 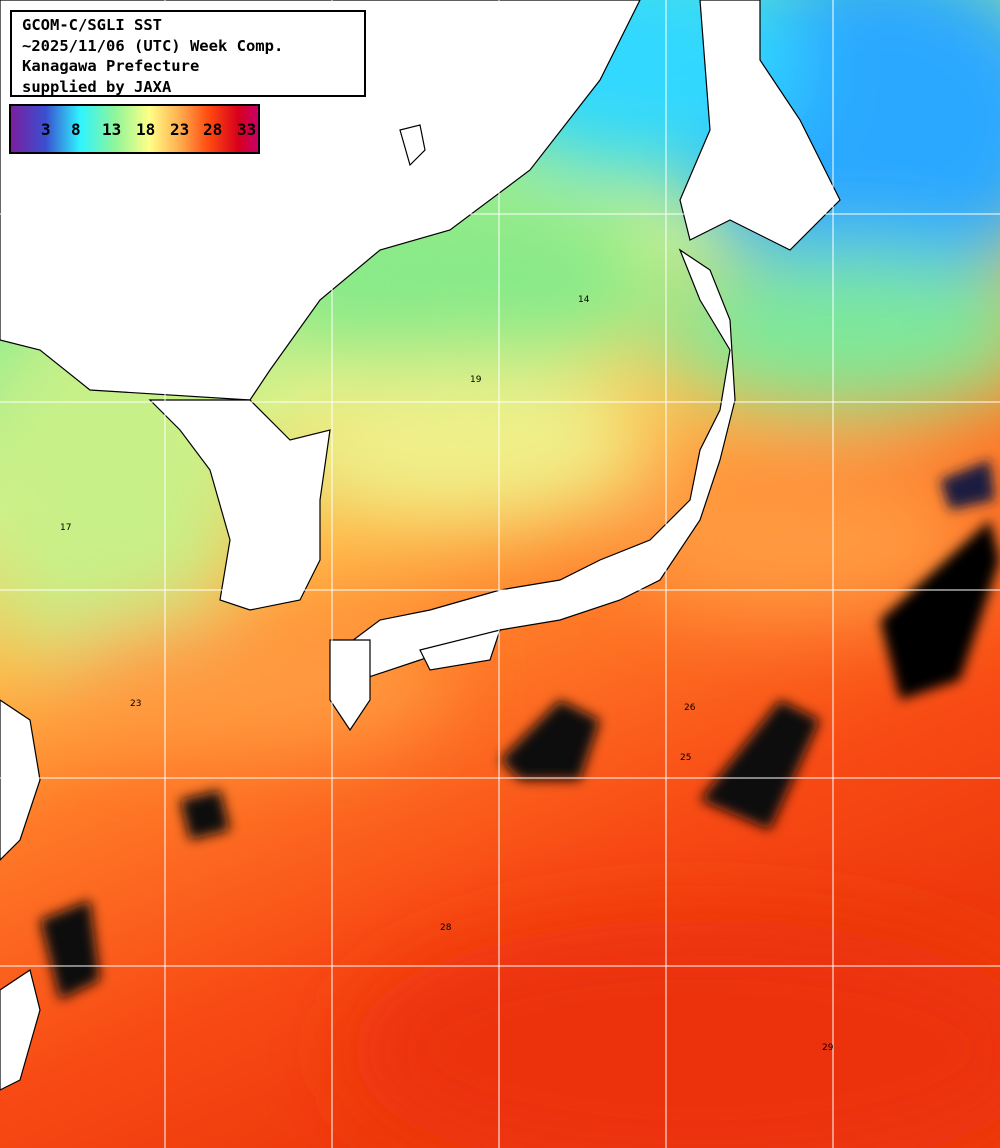 What do you see at coordinates (446, 928) in the screenshot?
I see `contour-label: 28` at bounding box center [446, 928].